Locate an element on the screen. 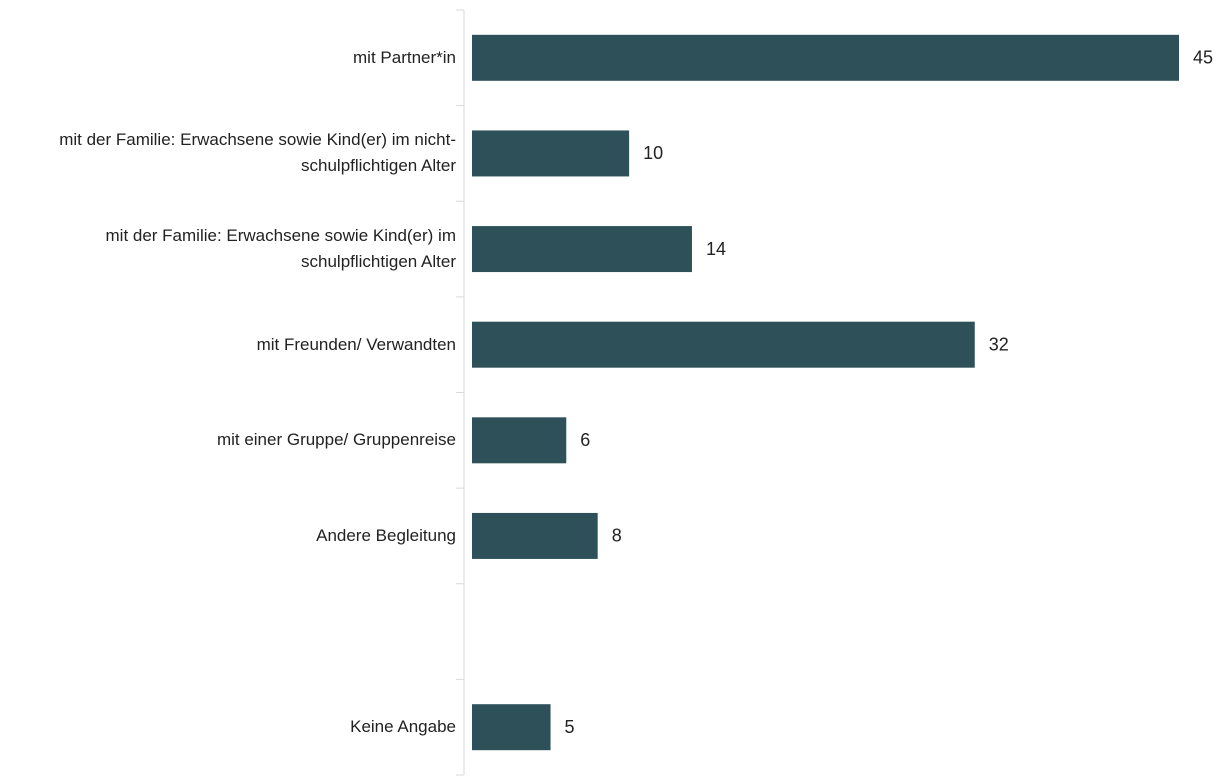  value-label: 5 is located at coordinates (570, 727).